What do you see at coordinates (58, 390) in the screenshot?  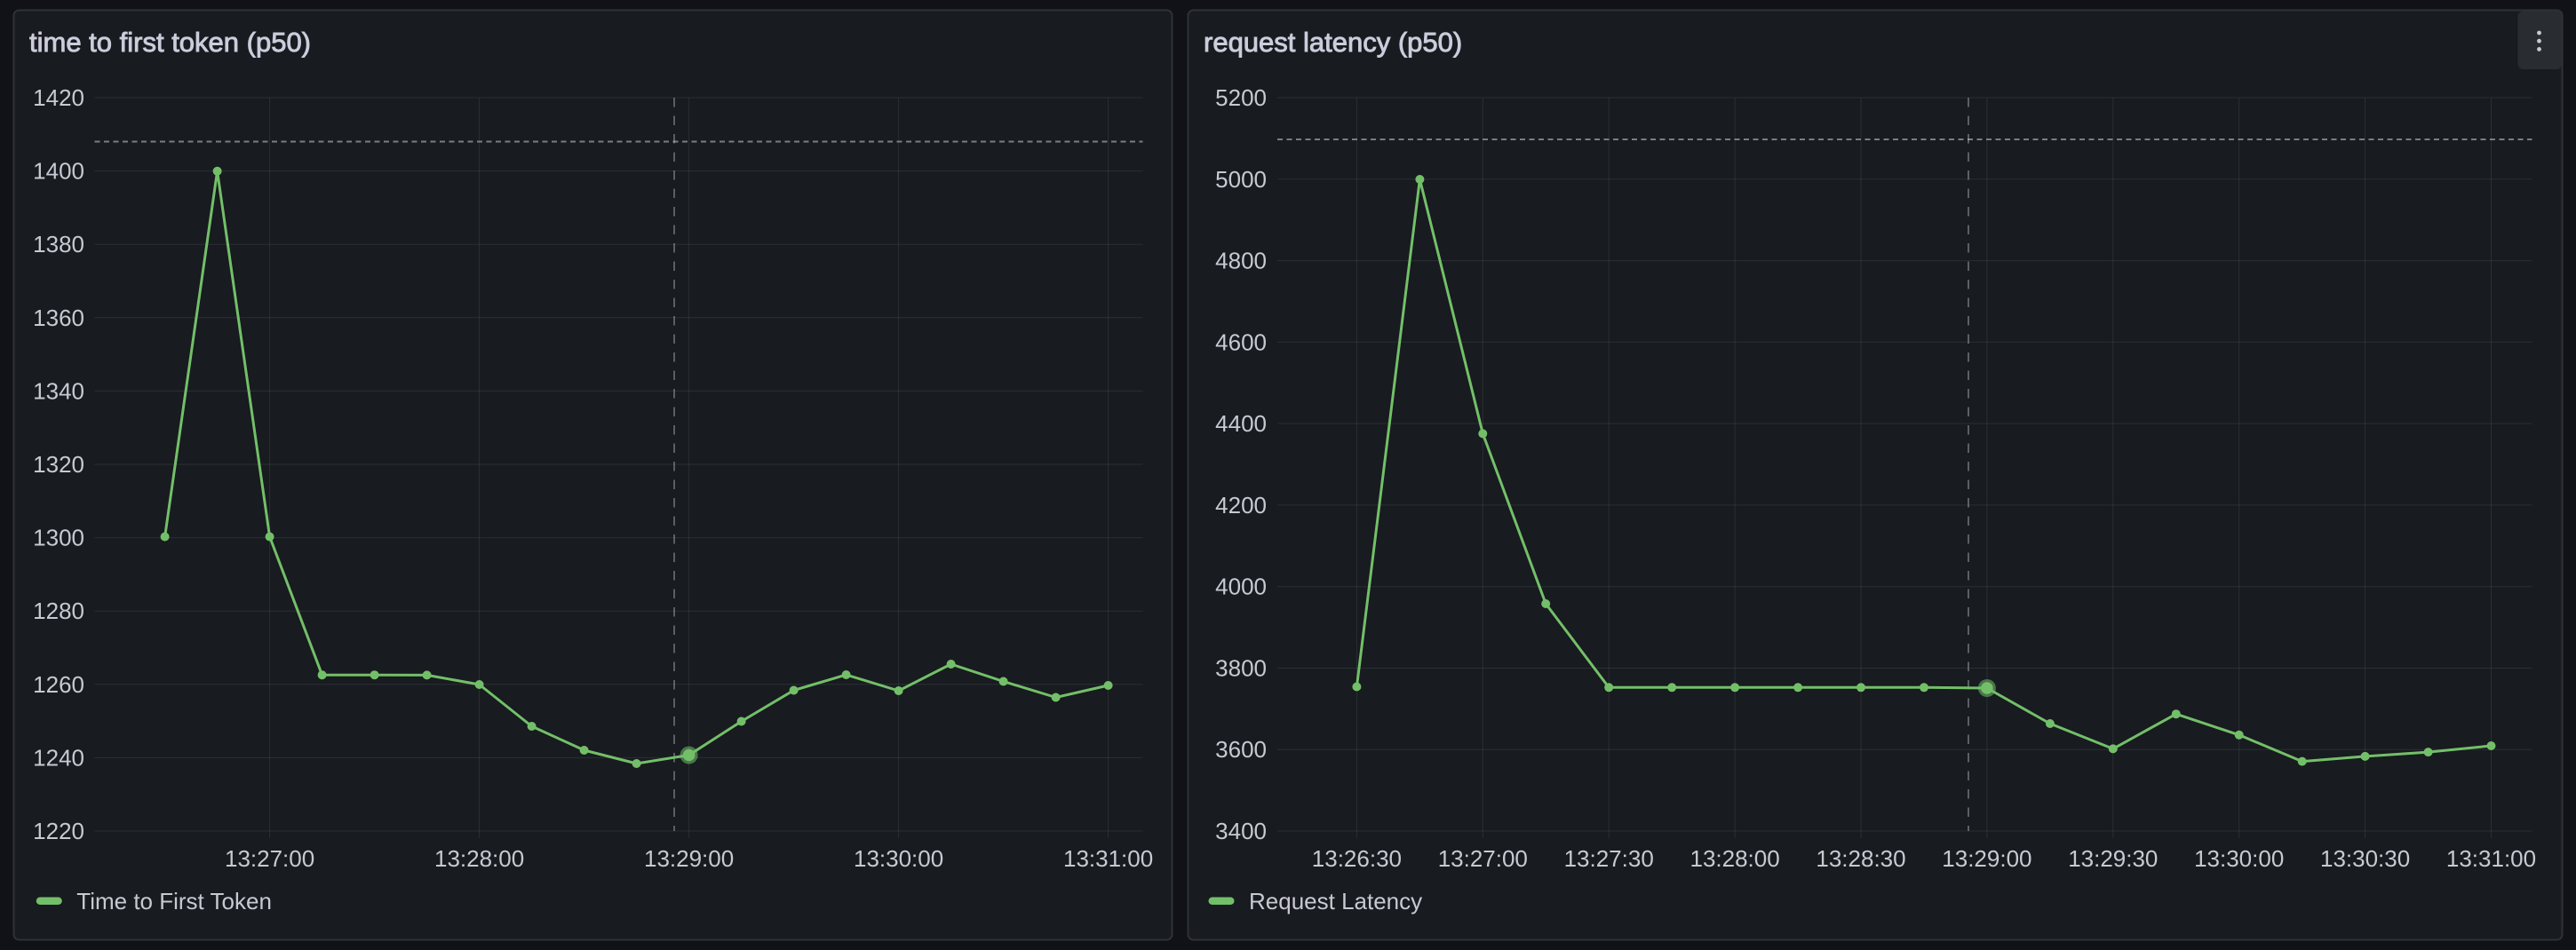 I see `svg-text: 1340` at bounding box center [58, 390].